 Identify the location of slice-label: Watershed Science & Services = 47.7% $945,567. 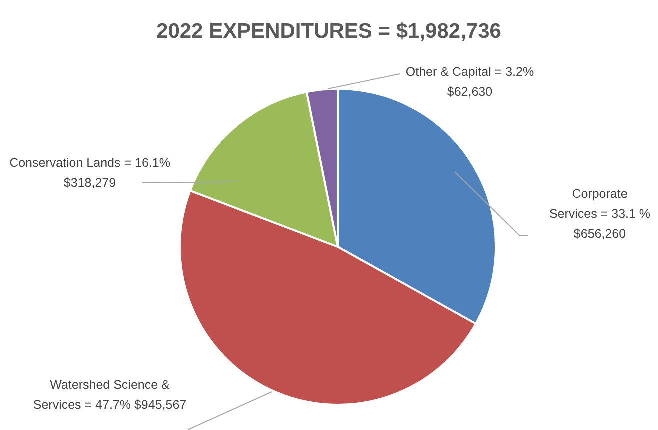
(110, 395).